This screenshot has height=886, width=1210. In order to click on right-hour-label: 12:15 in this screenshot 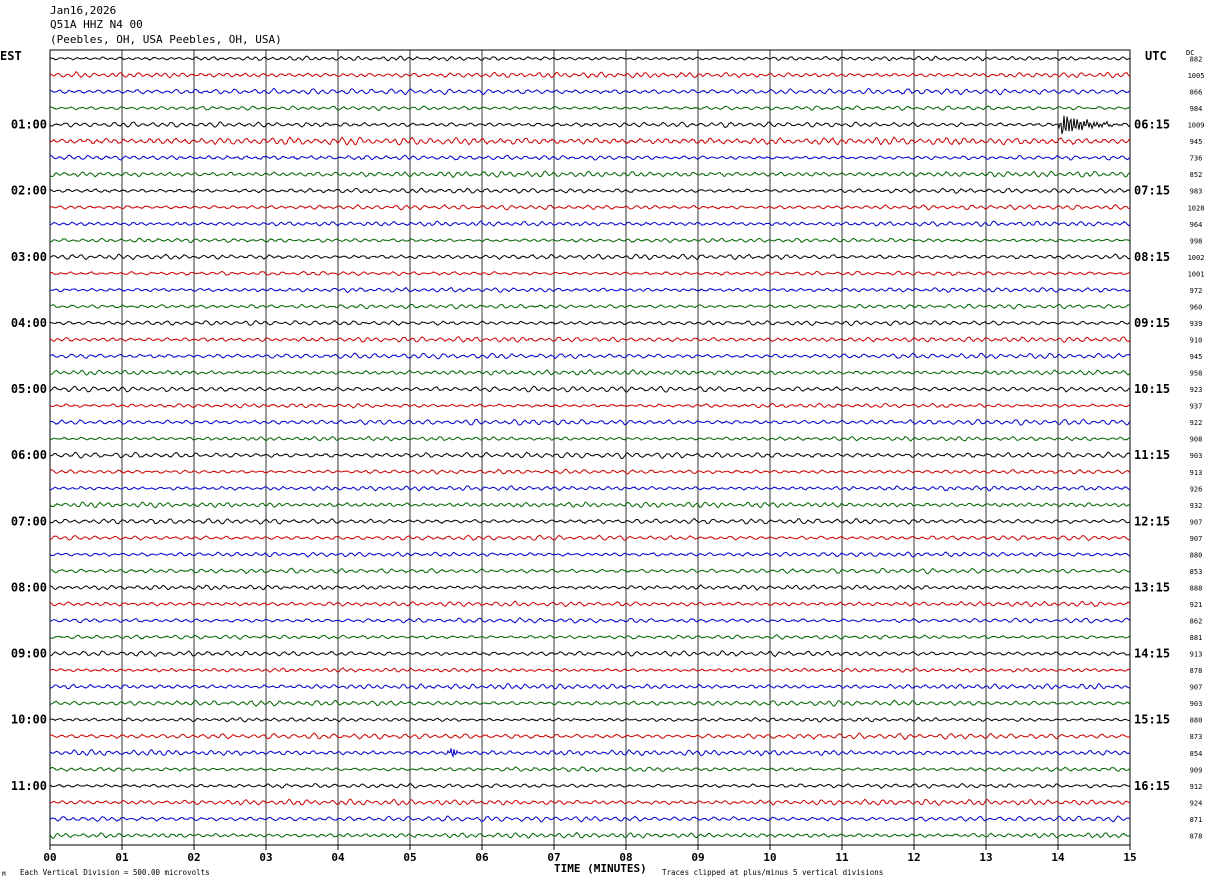, I will do `click(1152, 521)`.